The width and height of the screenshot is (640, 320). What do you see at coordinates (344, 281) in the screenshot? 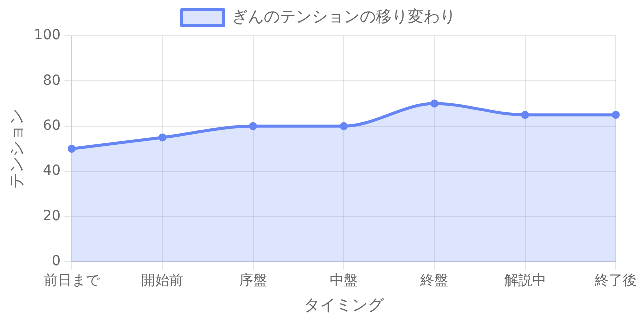
I see `x-tick-label: 中盤` at bounding box center [344, 281].